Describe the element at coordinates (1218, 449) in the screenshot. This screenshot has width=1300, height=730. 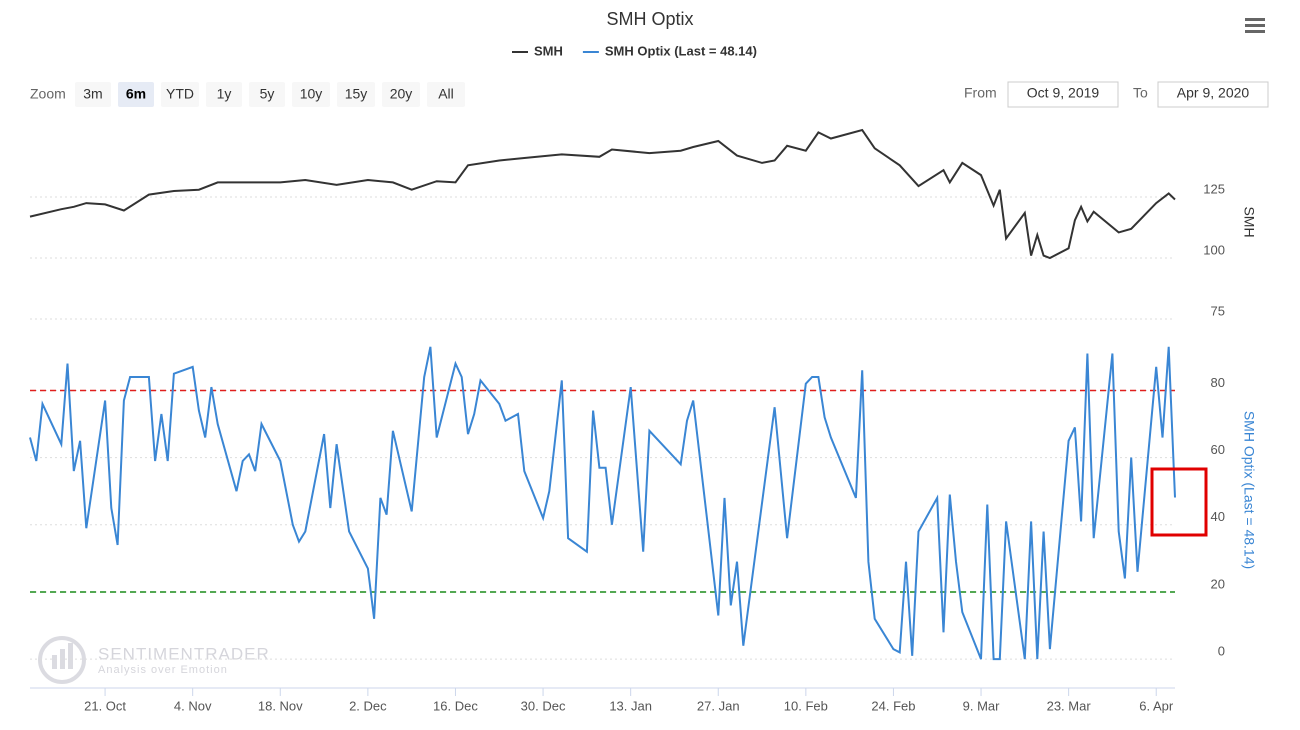
I see `y-tick-label: 60` at that location.